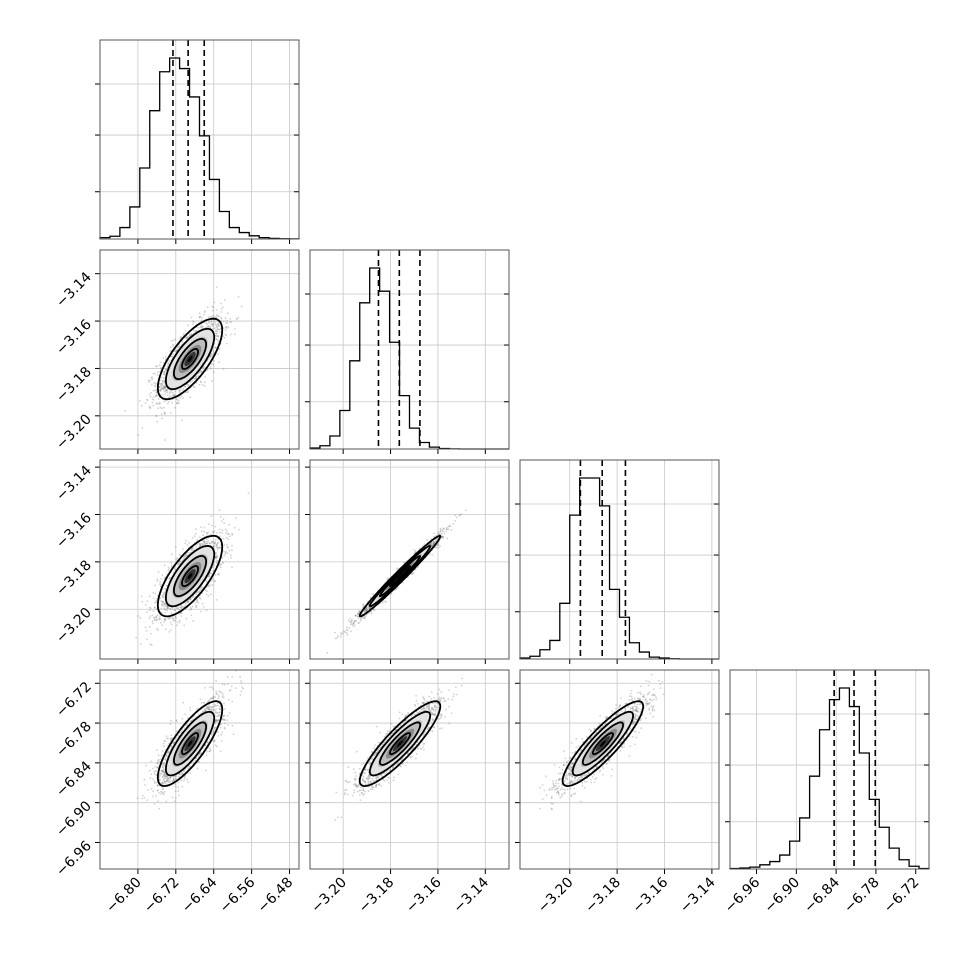 The image size is (970, 970). I want to click on y-tick-label: −3.20, so click(74, 432).